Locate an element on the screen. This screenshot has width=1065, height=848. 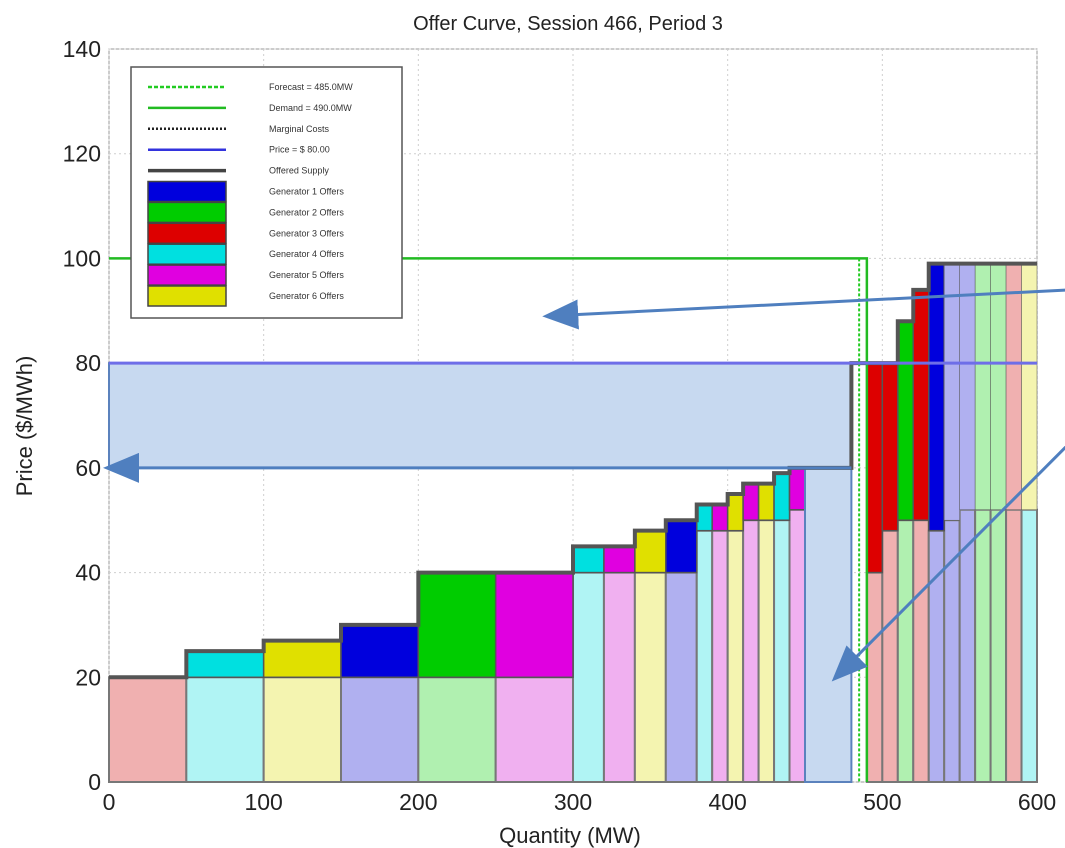
x-tick-label: 600 is located at coordinates (1037, 802).